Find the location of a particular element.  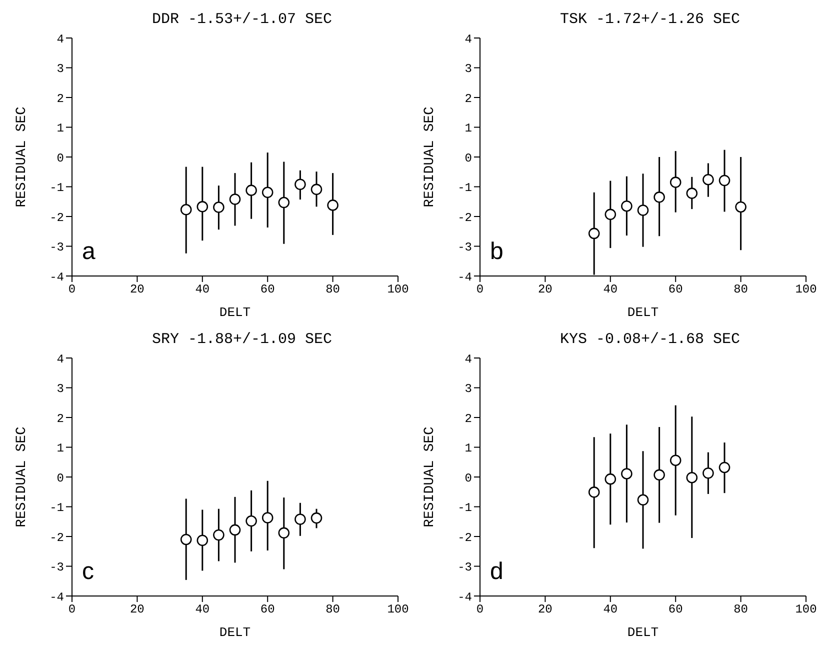

chart-title: SRY -1.88+/-1.09 SEC is located at coordinates (242, 340).